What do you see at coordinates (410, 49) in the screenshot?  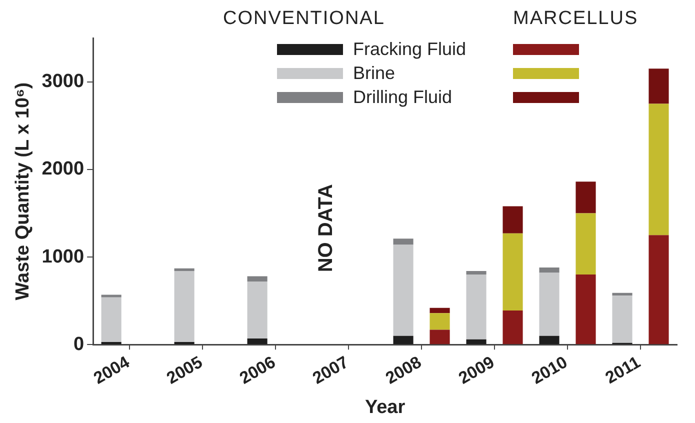 I see `legend-label: Fracking Fluid` at bounding box center [410, 49].